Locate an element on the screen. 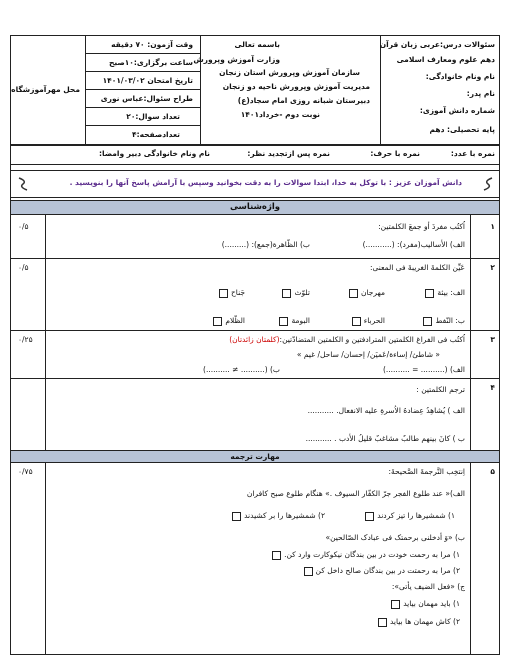 The height and width of the screenshot is (660, 510). option: ۱) شمشیرها را تیز کردند is located at coordinates (416, 515).